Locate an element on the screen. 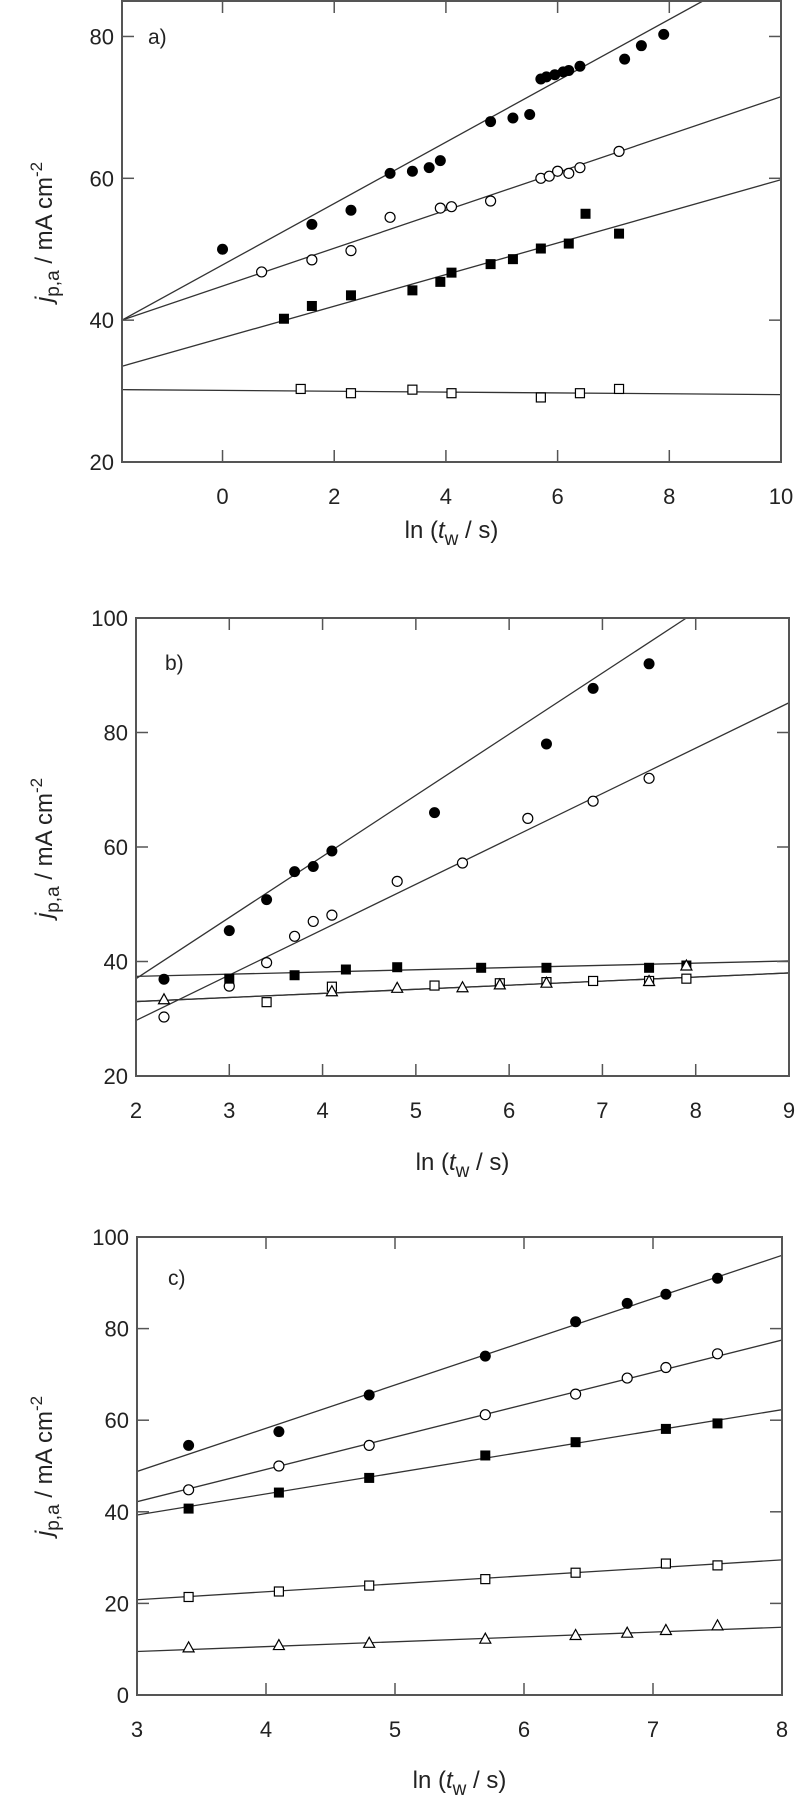 The height and width of the screenshot is (1800, 799). panel-label: b) is located at coordinates (174, 663).